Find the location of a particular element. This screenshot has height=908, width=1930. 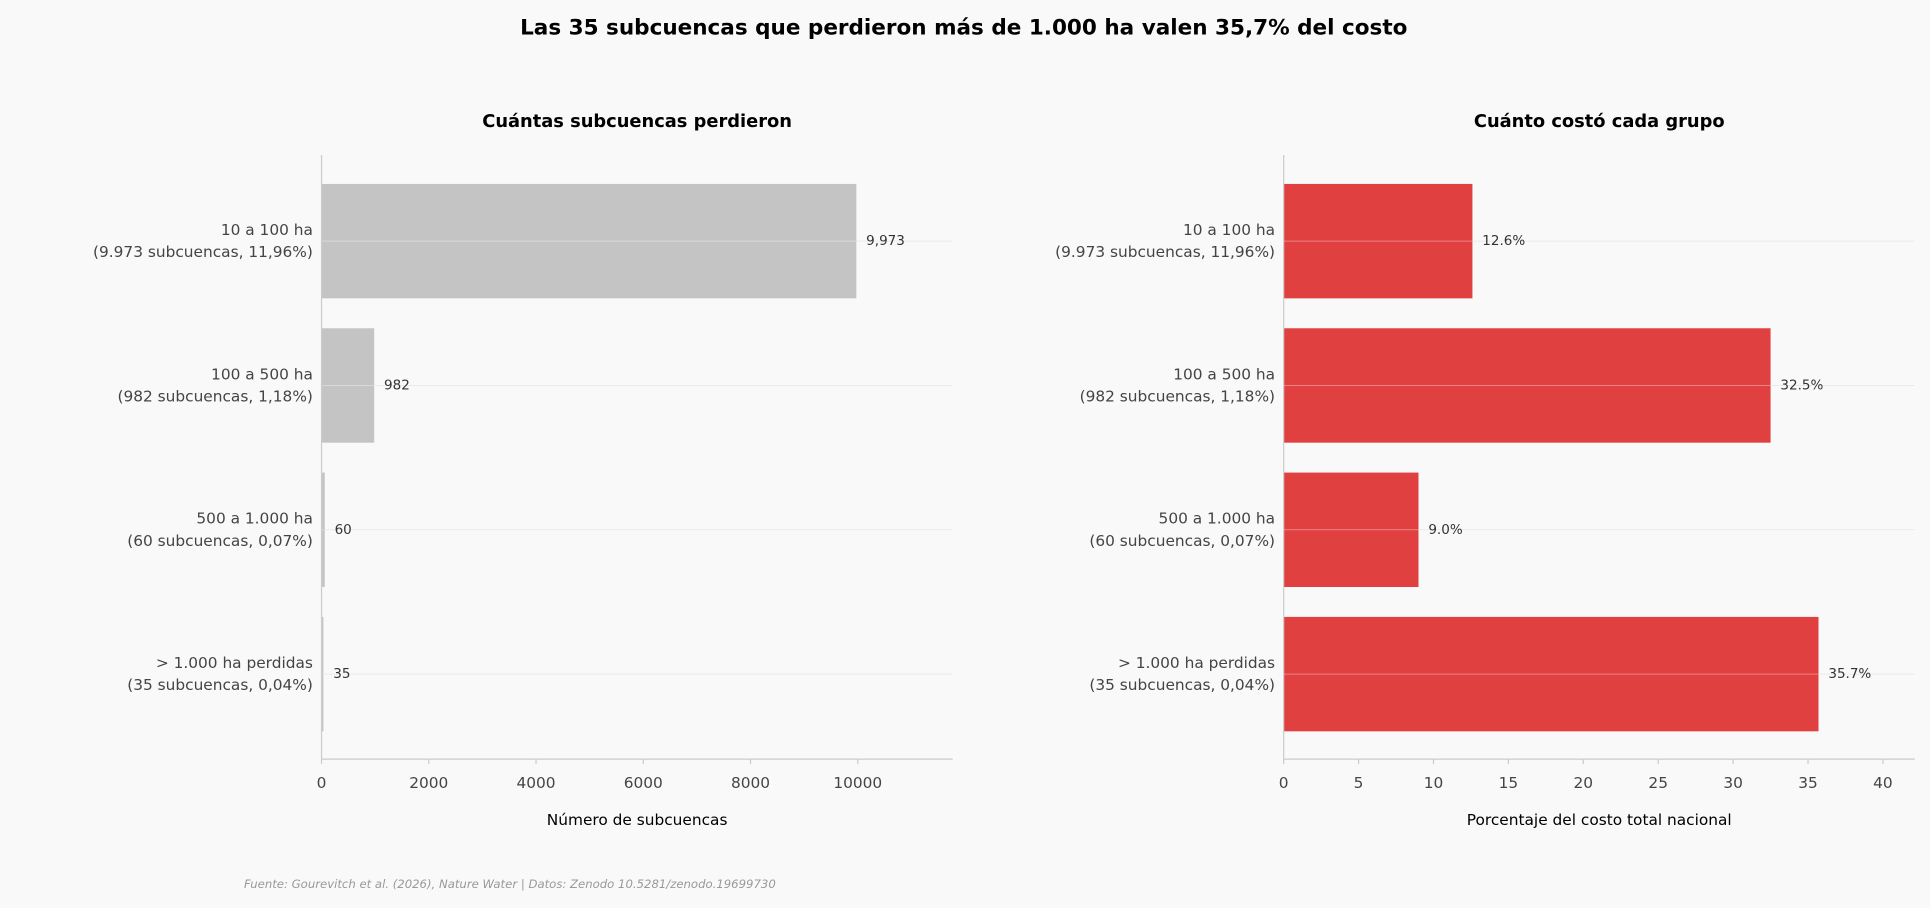

value-label: 60 is located at coordinates (343, 530).